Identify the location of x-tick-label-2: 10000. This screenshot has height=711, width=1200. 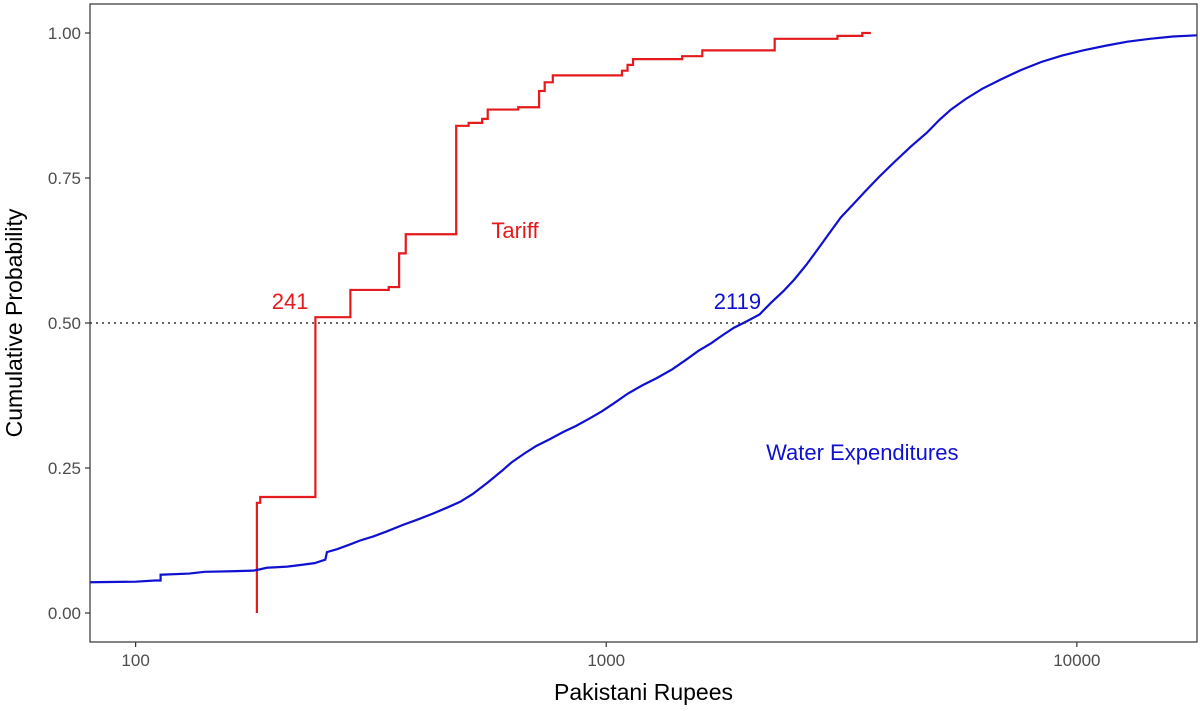
(1076, 660).